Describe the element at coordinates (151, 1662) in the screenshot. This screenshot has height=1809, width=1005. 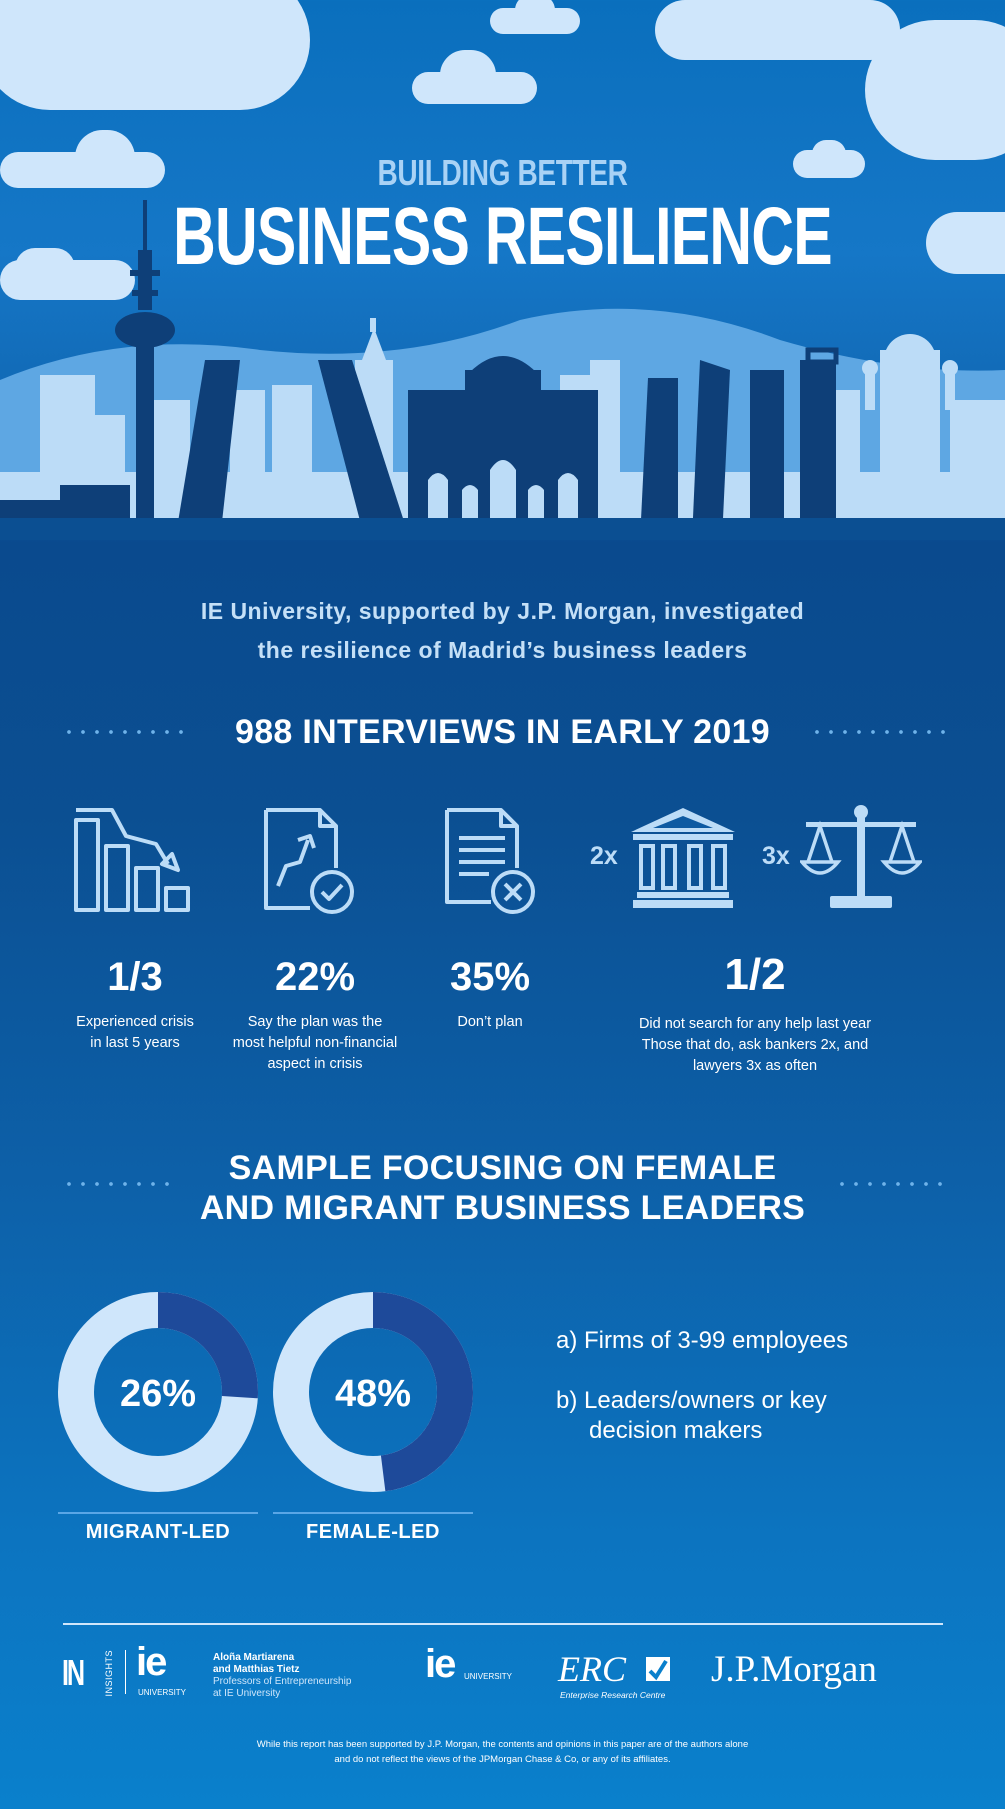
I see `ie-logo: ie` at that location.